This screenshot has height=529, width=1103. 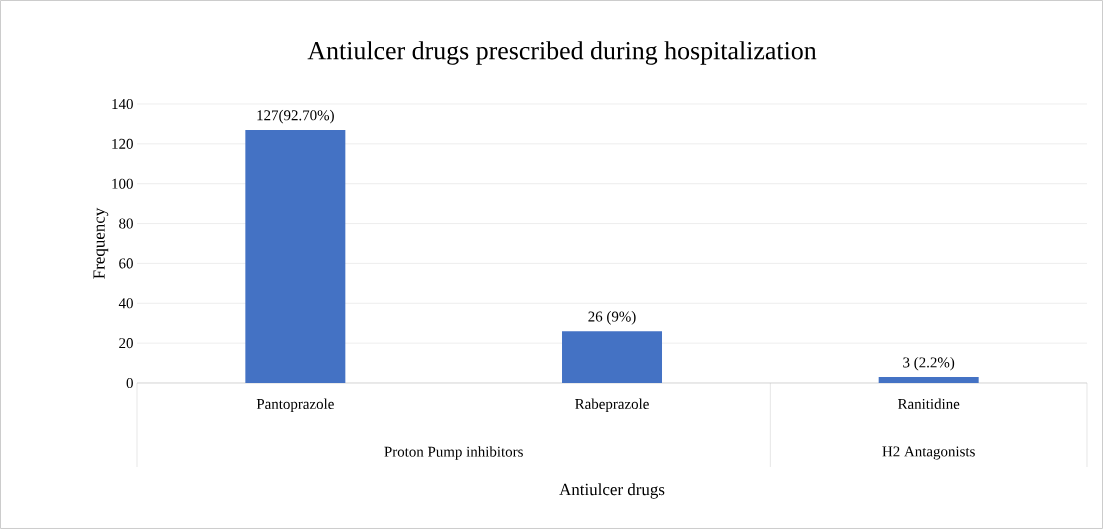 What do you see at coordinates (928, 404) in the screenshot?
I see `x-tick-label: Ranitidine` at bounding box center [928, 404].